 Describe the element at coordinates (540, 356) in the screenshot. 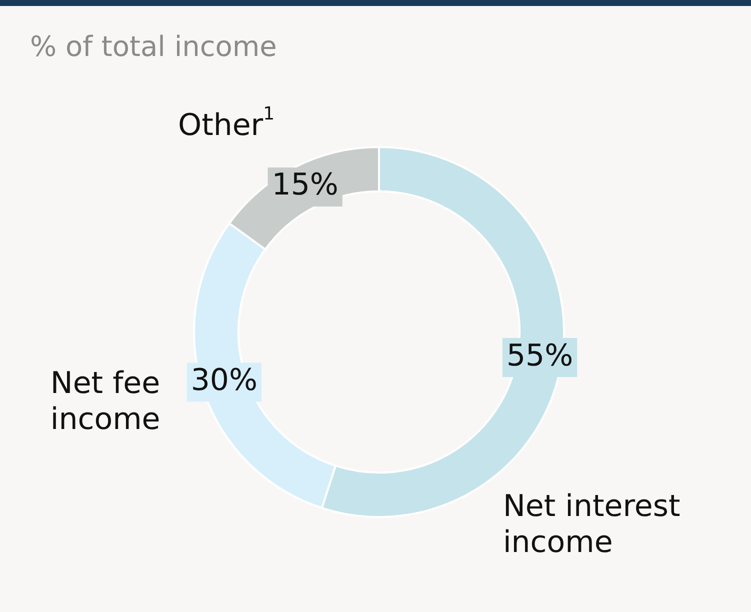

I see `data-label: 55%` at that location.